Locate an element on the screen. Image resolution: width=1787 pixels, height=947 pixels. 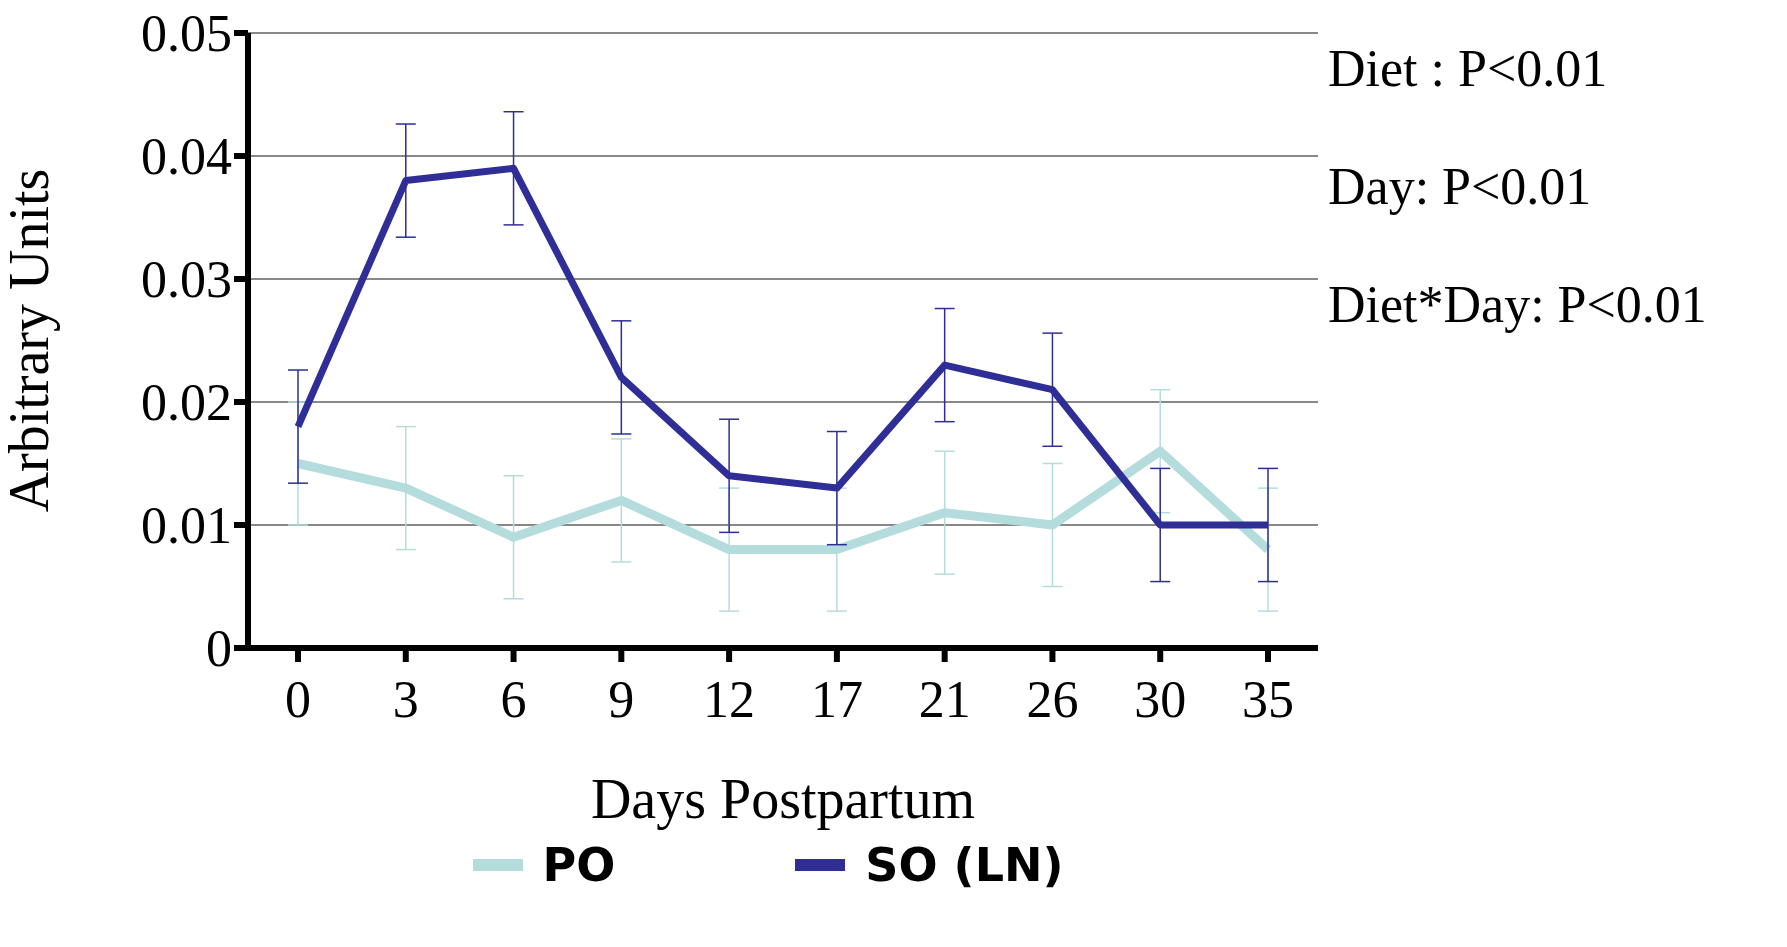
x-tick-label: 21 is located at coordinates (944, 699).